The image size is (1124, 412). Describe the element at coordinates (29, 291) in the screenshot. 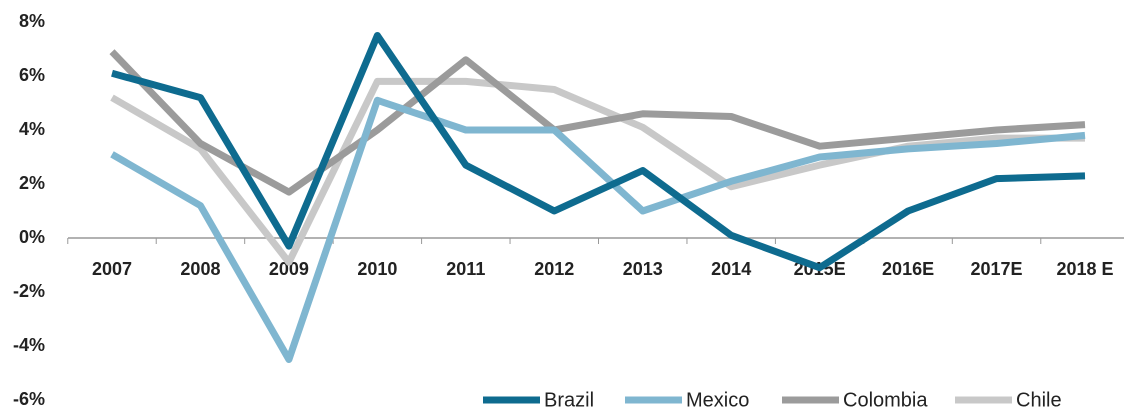

I see `y-tick-label: -2%` at that location.